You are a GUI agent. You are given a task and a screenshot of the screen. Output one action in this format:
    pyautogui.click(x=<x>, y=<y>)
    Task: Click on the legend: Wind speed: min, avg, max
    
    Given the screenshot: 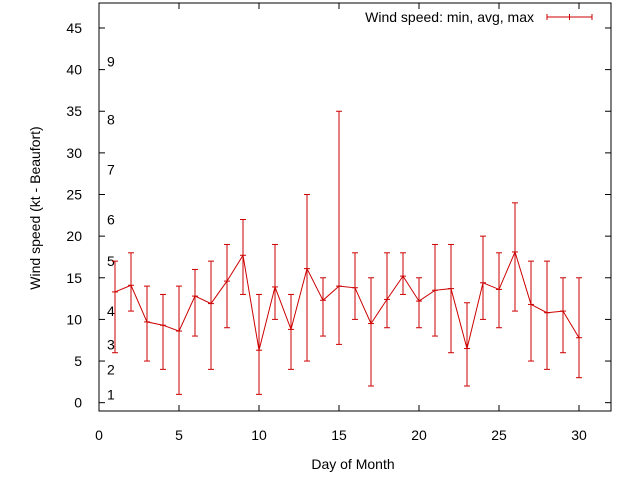 What is the action you would take?
    pyautogui.click(x=479, y=17)
    